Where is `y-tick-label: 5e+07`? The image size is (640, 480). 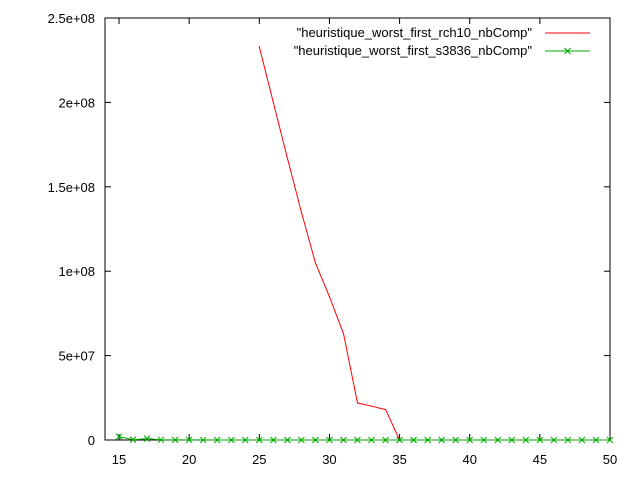 y-tick-label: 5e+07 is located at coordinates (76, 356).